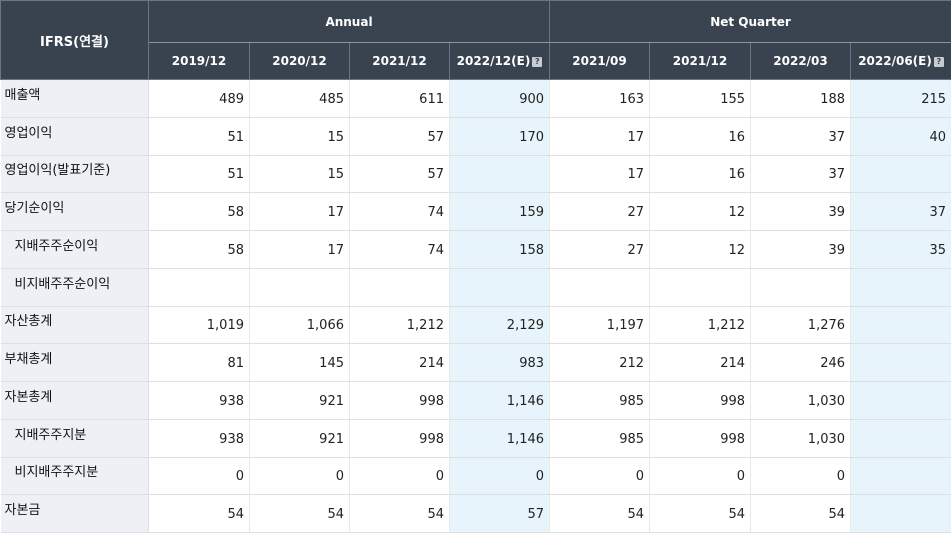 This screenshot has width=951, height=533. Describe the element at coordinates (700, 212) in the screenshot. I see `table-cell: 12` at that location.